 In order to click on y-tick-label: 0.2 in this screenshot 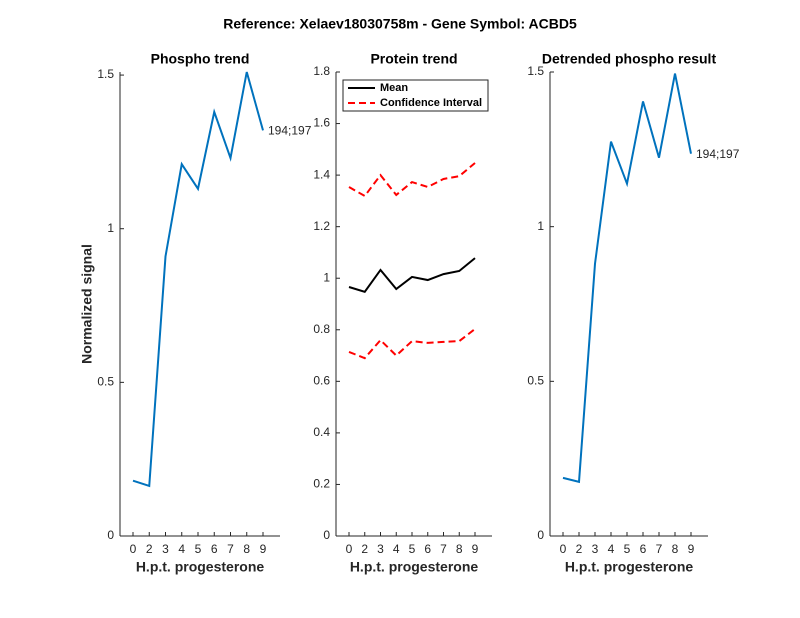, I will do `click(321, 484)`.